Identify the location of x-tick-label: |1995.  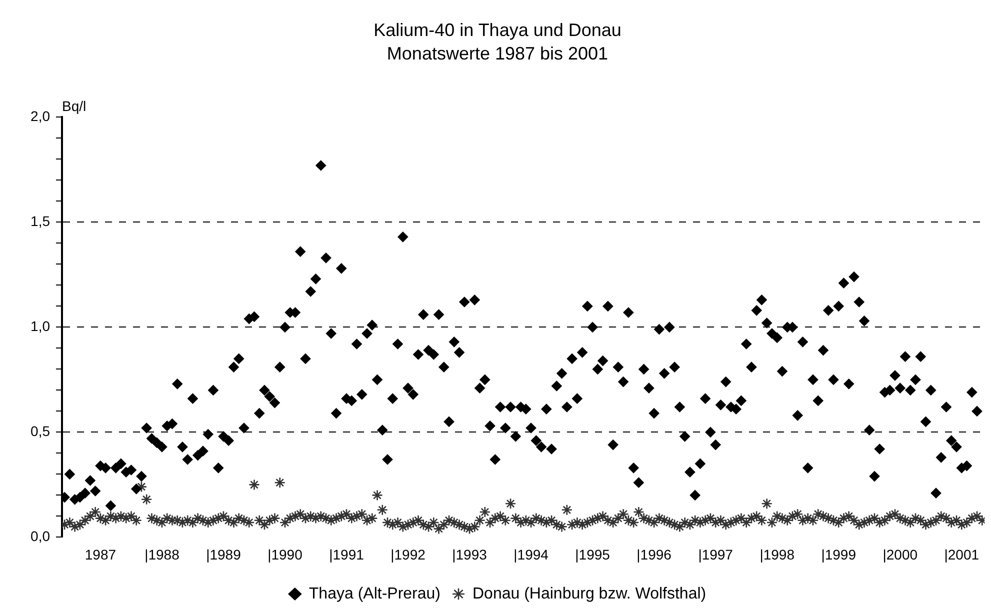
(592, 554).